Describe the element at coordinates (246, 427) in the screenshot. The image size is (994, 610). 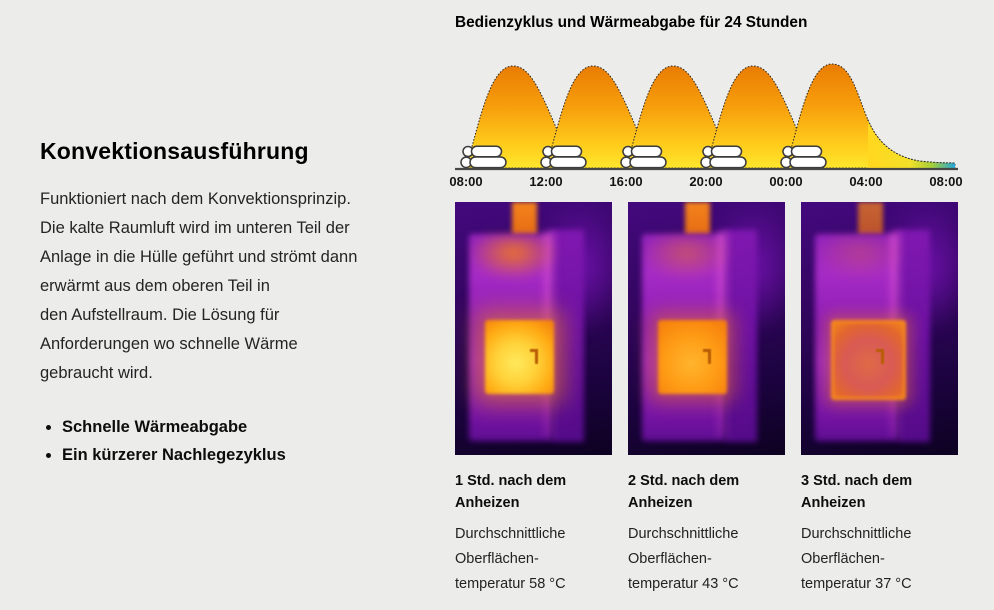
I see `feature-item-1: Schnelle Wärmeabgabe` at that location.